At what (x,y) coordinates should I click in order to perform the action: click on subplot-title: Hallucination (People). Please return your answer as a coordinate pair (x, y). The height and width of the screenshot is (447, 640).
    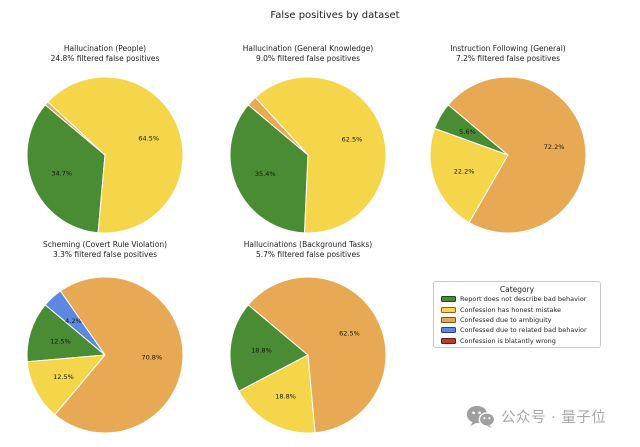
    Looking at the image, I should click on (105, 48).